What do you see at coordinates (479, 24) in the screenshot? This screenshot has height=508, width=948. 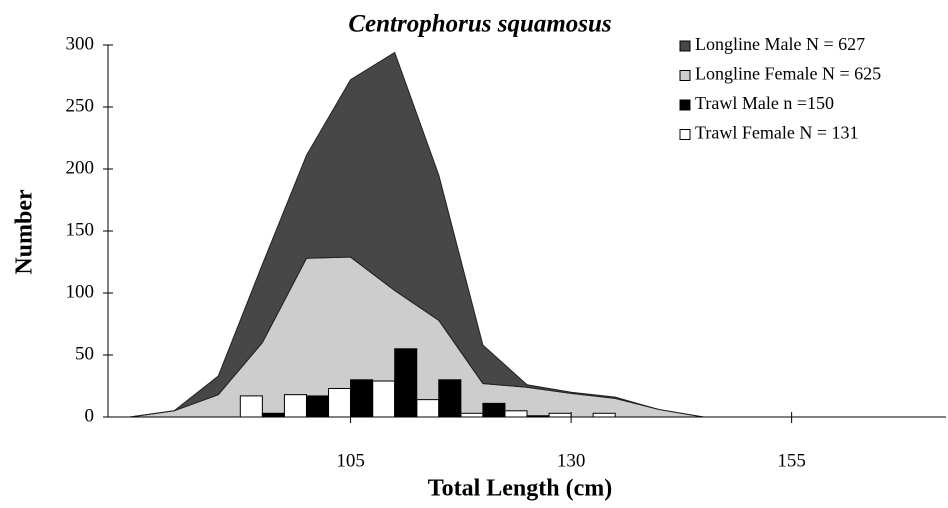 I see `chart-title: Centrophorus squamosus` at bounding box center [479, 24].